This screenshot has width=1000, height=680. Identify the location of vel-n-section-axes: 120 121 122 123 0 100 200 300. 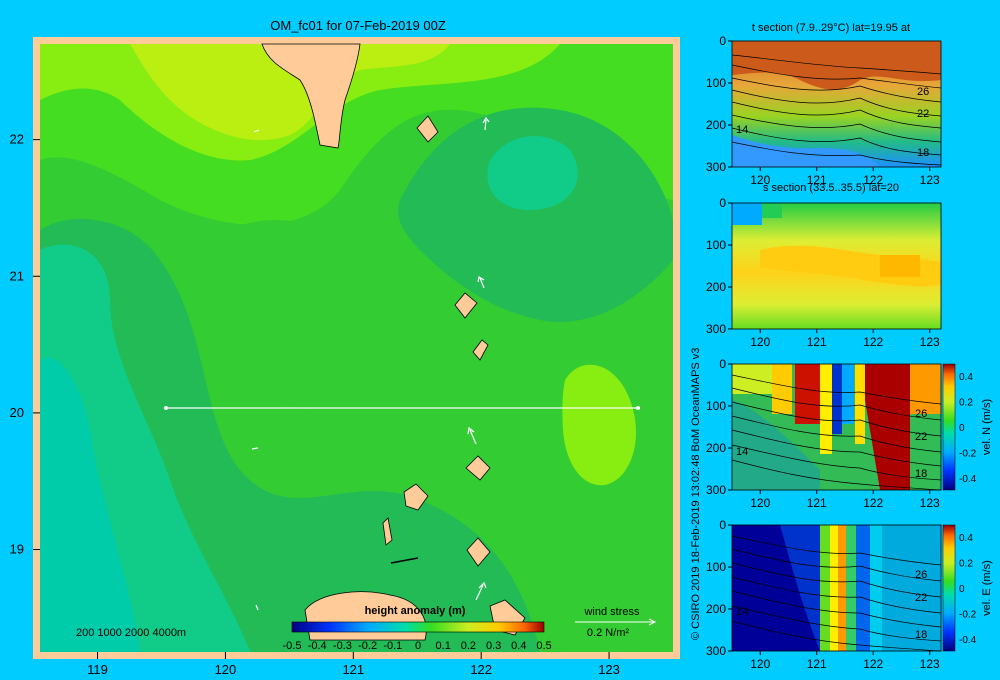
(824, 433).